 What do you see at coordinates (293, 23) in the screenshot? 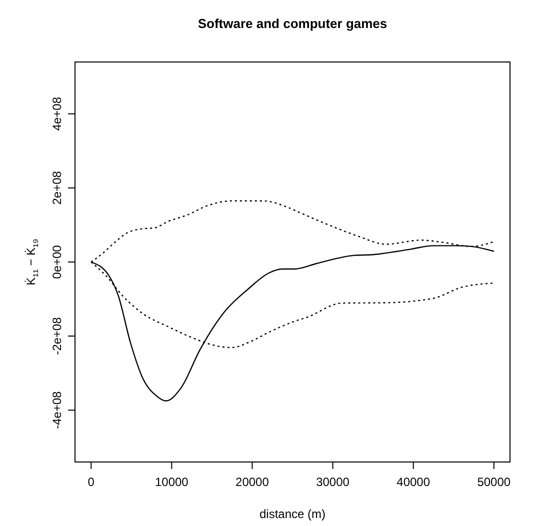
I see `chart-title: Software and computer games` at bounding box center [293, 23].